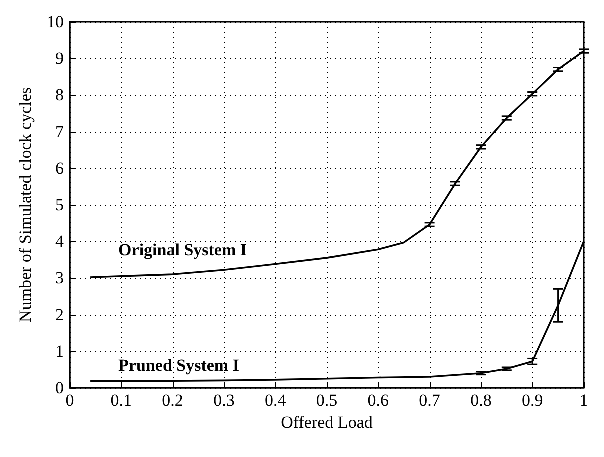 Image resolution: width=604 pixels, height=457 pixels. What do you see at coordinates (60, 388) in the screenshot?
I see `y-tick-label: 0` at bounding box center [60, 388].